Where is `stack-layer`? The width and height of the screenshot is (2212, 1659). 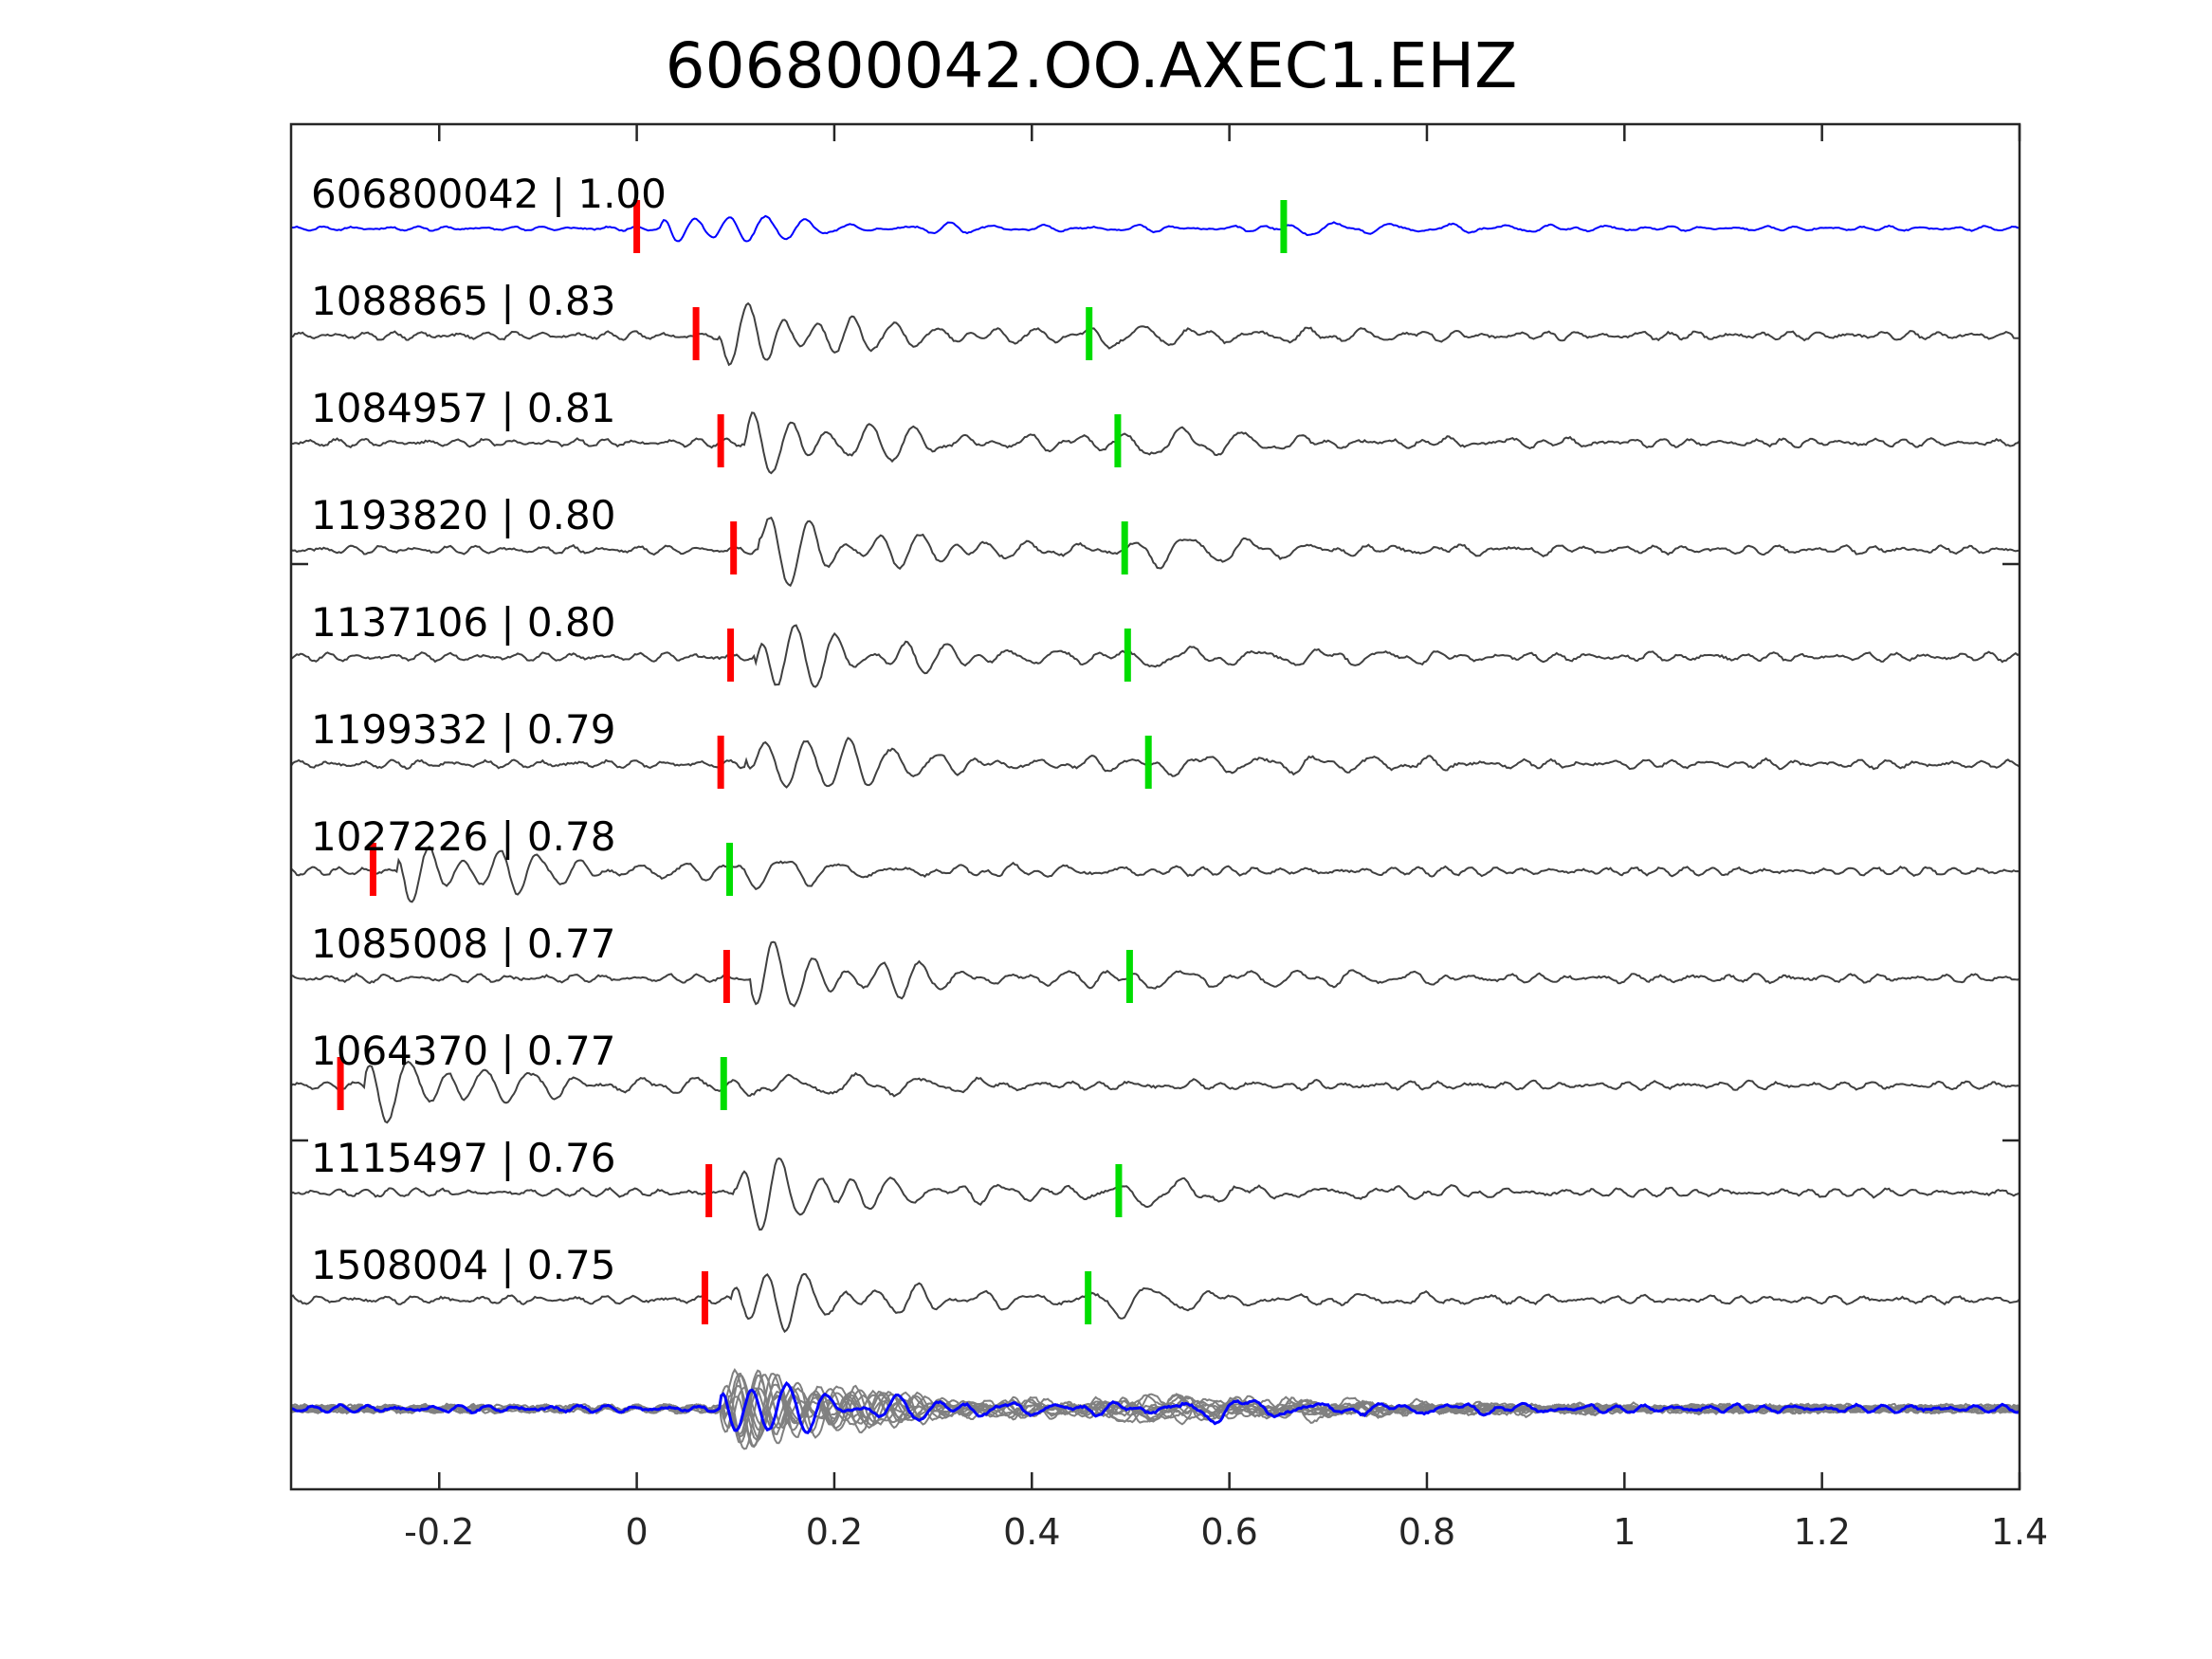
stack-layer is located at coordinates (1155, 1408).